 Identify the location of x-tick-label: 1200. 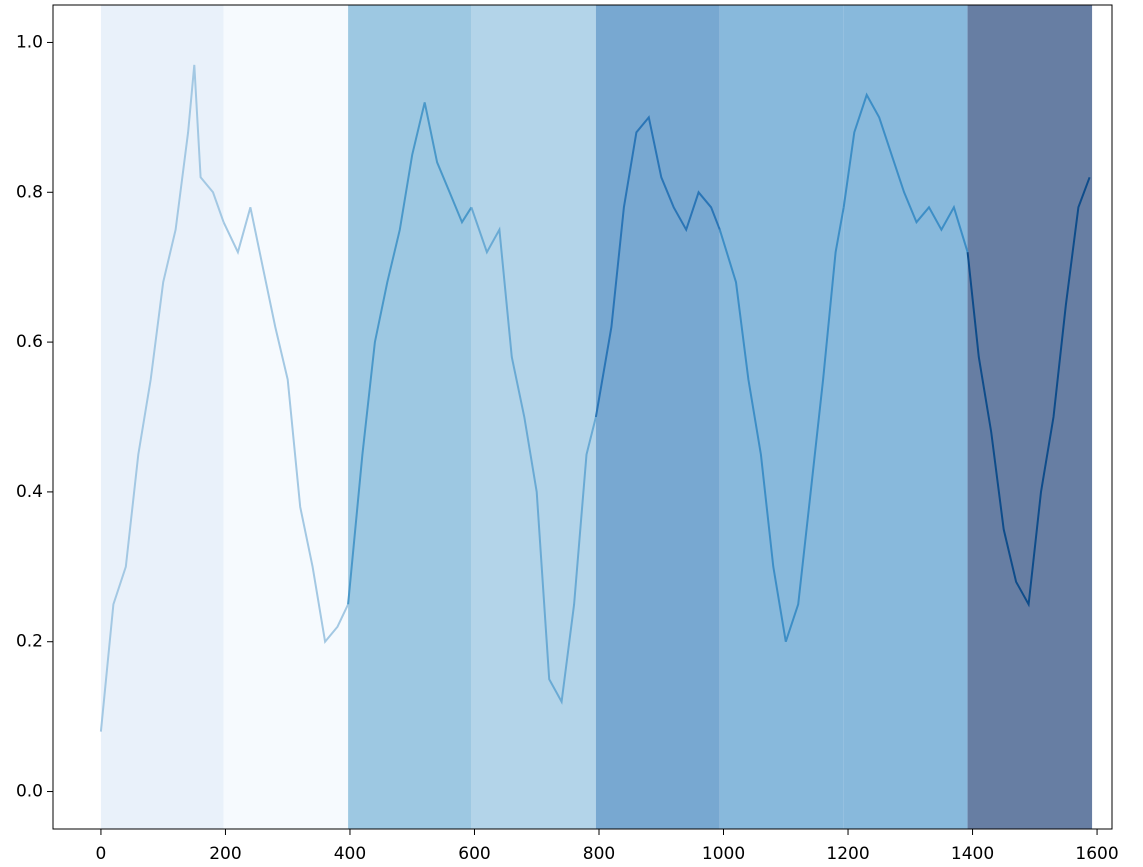
(847, 854).